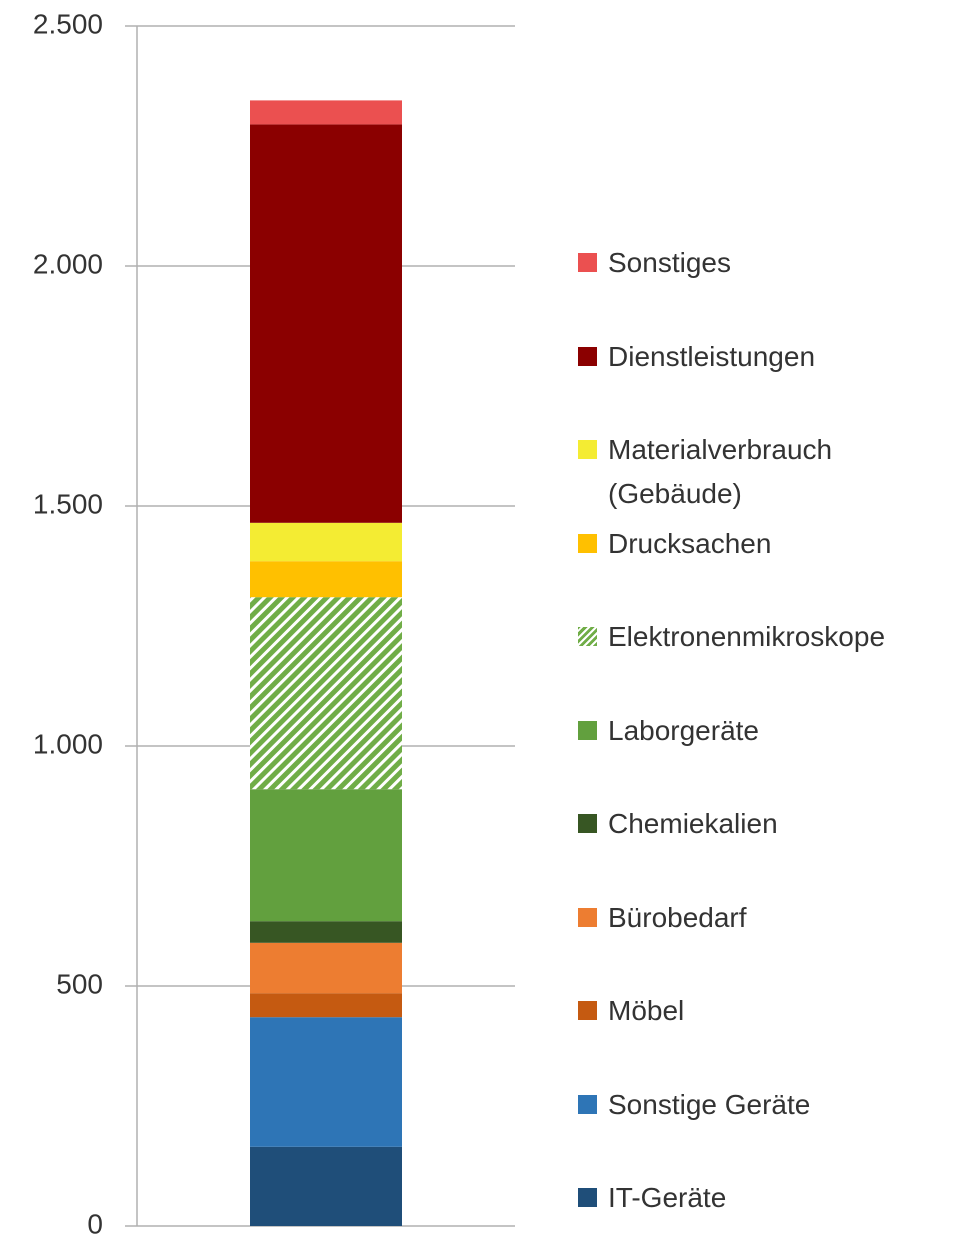 The image size is (956, 1239). I want to click on legend-label: Laborgeräte, so click(684, 730).